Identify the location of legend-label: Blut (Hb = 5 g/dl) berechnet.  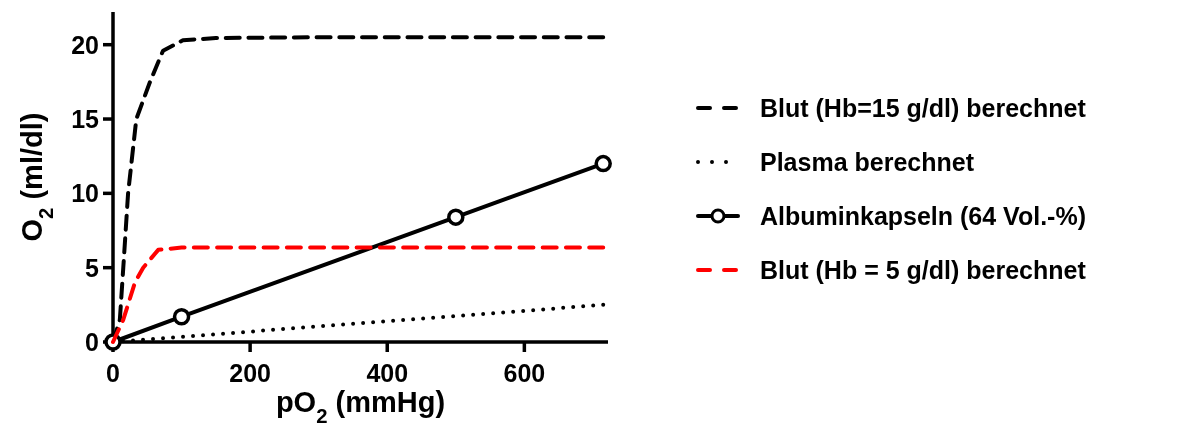
(923, 270).